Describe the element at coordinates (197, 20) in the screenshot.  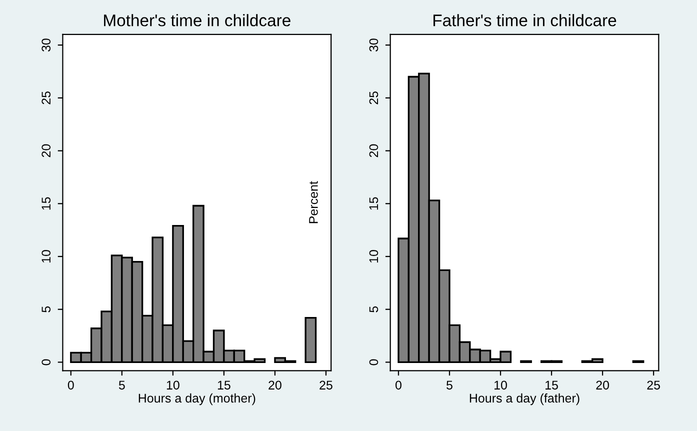
I see `chart-title: Mother's time in childcare` at that location.